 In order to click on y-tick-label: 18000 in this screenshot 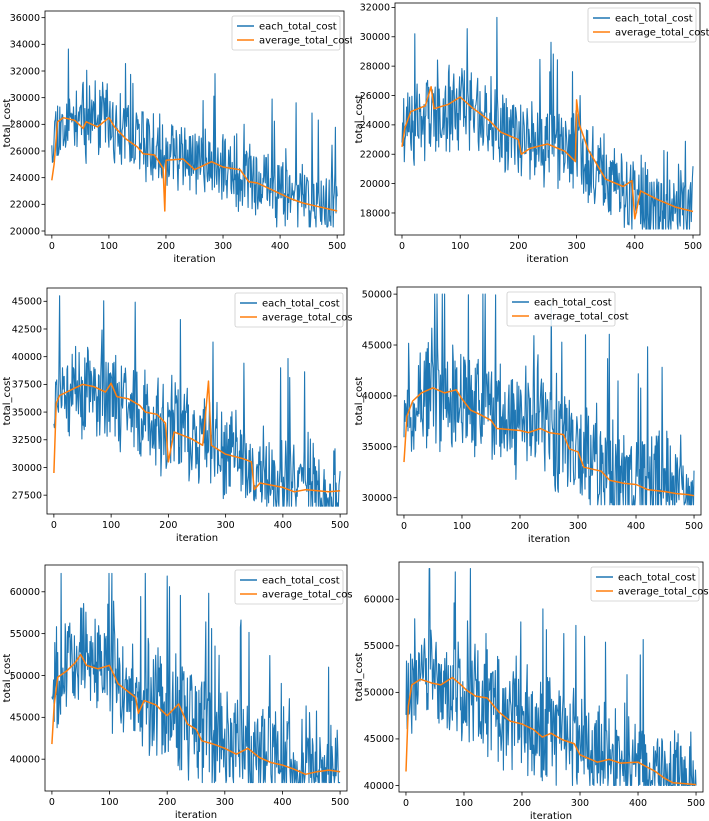, I will do `click(375, 213)`.